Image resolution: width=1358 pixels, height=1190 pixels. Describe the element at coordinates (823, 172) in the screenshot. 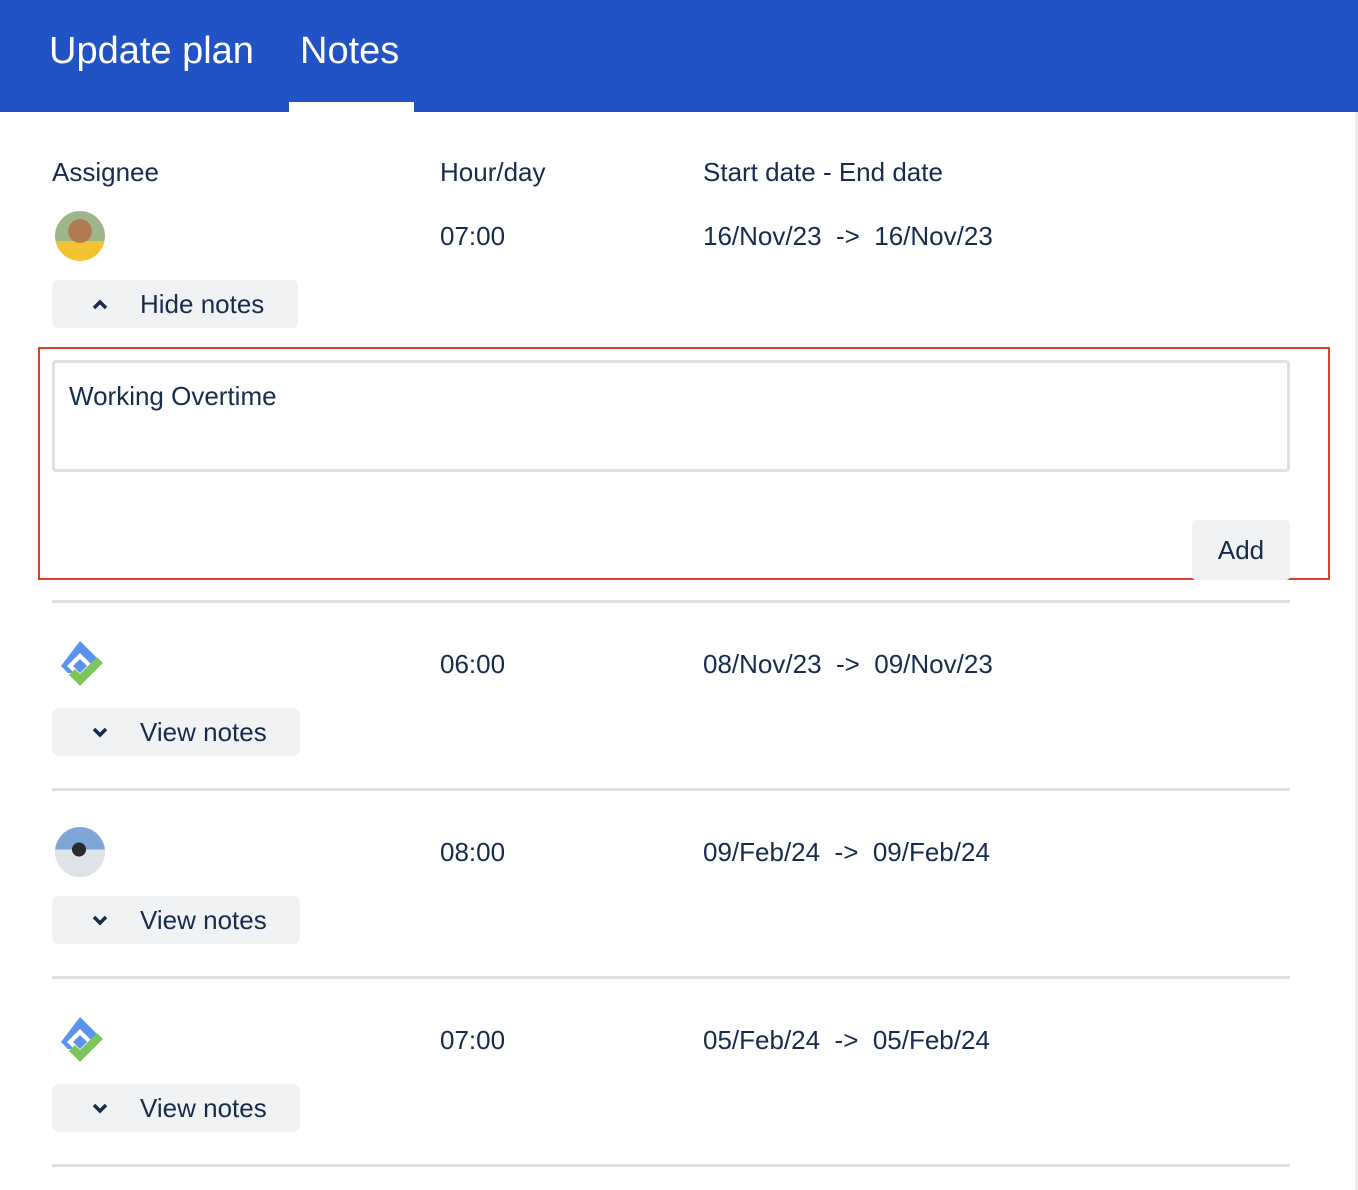

I see `column-header-dates: Start date - End date` at that location.